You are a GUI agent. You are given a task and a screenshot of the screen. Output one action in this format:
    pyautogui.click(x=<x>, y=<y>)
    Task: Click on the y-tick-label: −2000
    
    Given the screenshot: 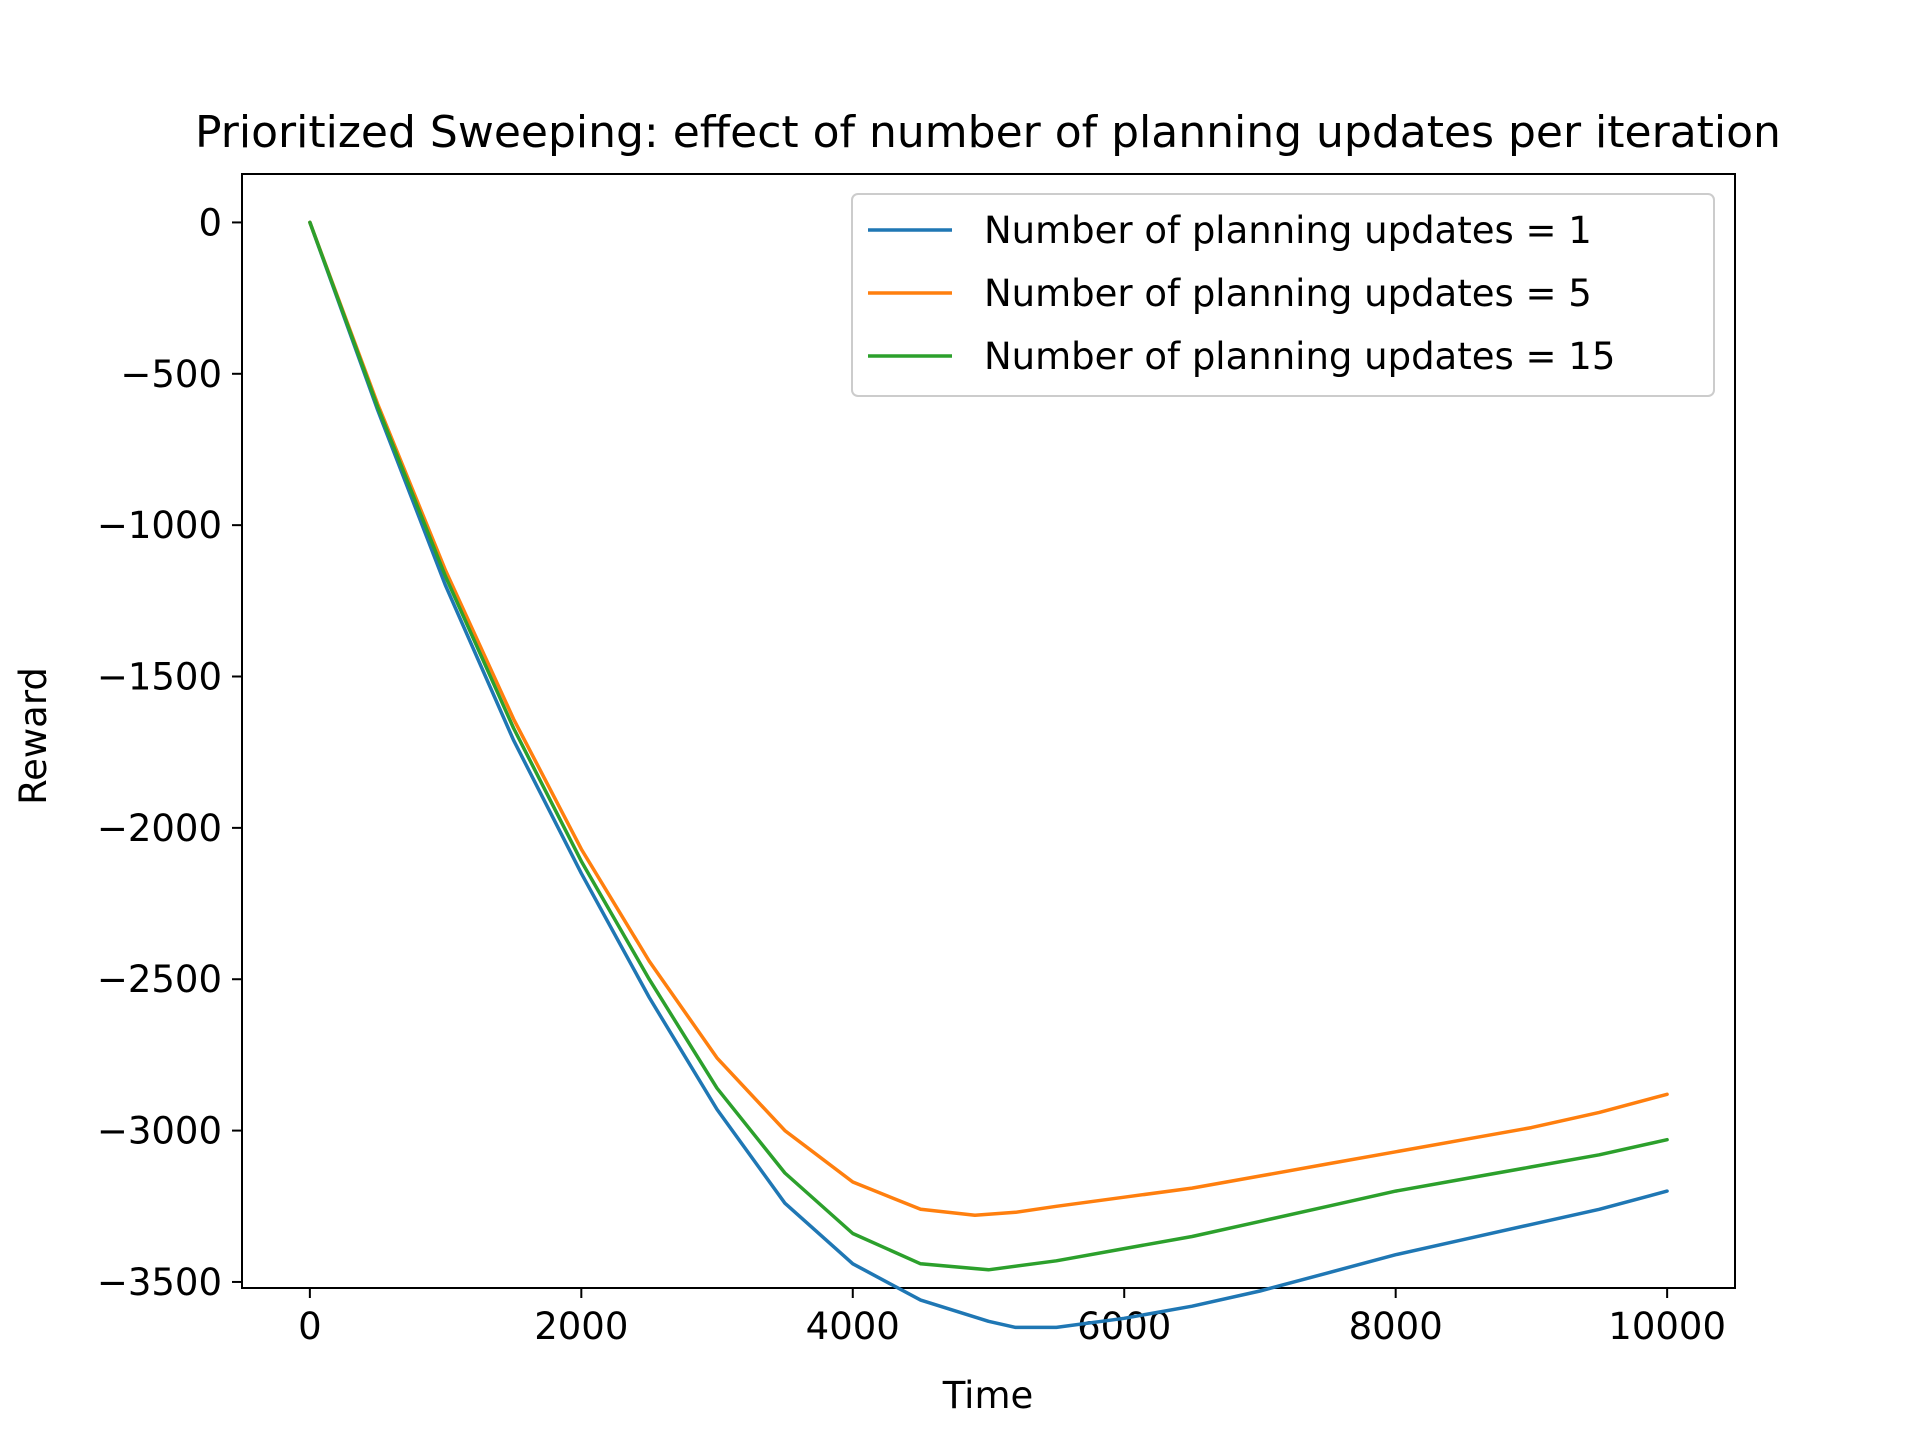 What is the action you would take?
    pyautogui.click(x=159, y=828)
    